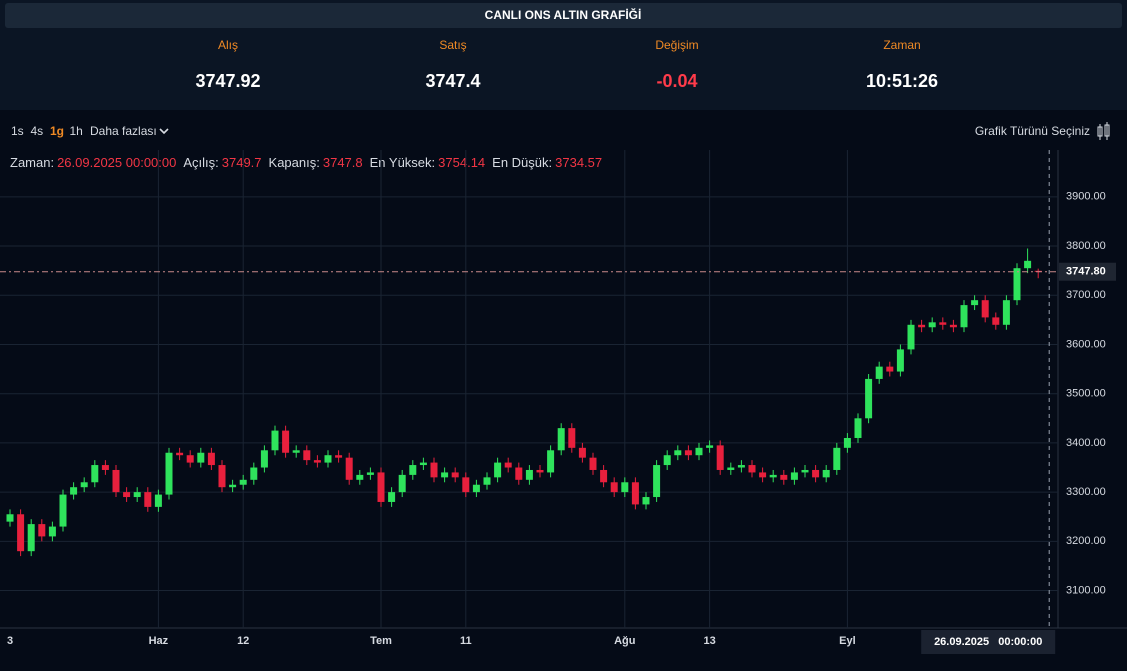  Describe the element at coordinates (343, 162) in the screenshot. I see `info-value: 3747.8` at that location.